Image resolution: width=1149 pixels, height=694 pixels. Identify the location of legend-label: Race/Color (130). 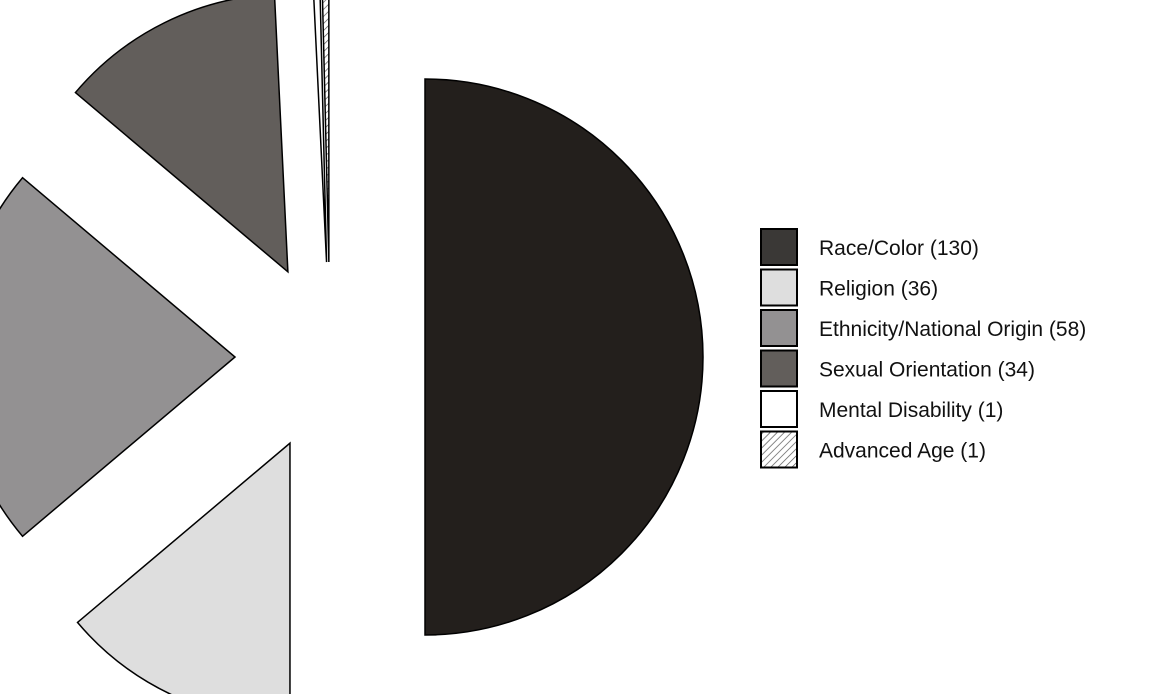
(899, 248).